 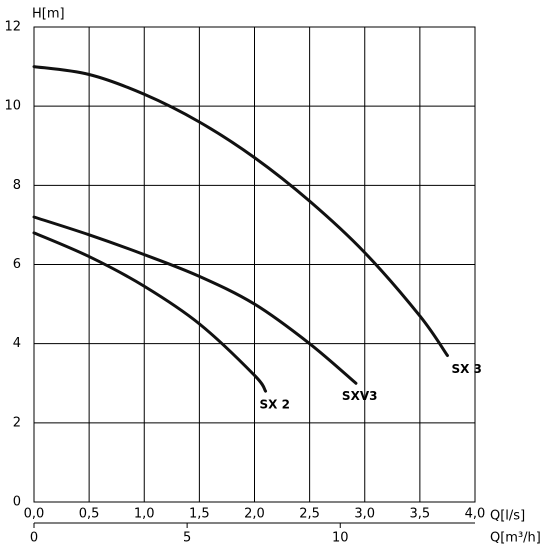 What do you see at coordinates (12, 106) in the screenshot?
I see `y-tick-label: 10` at bounding box center [12, 106].